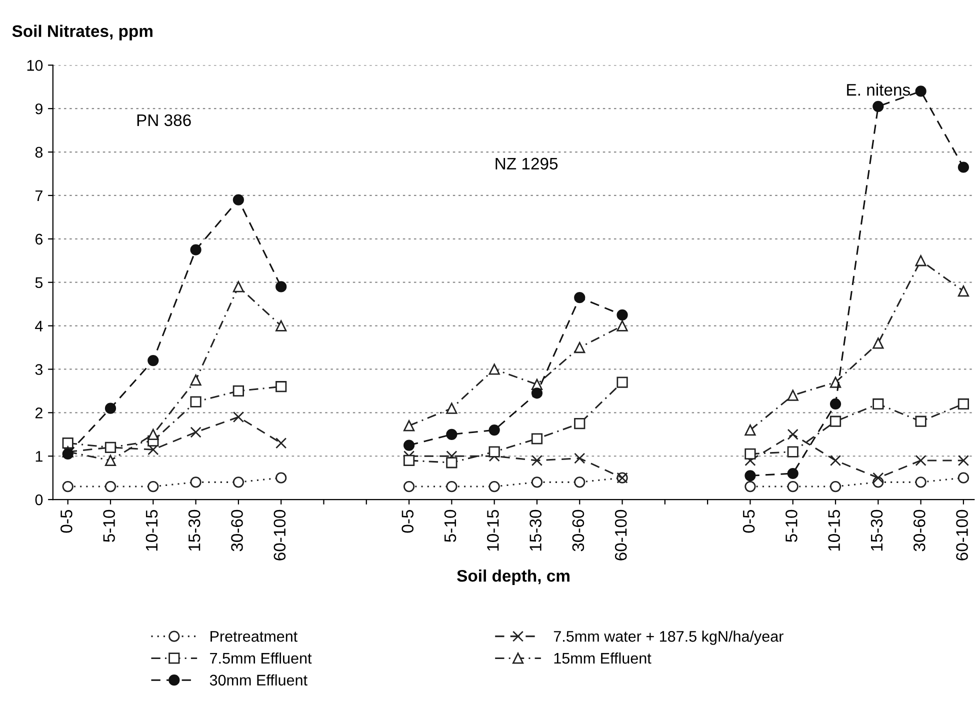 This screenshot has height=724, width=980. What do you see at coordinates (82, 32) in the screenshot?
I see `y-axis-title: Soil Nitrates, ppm` at bounding box center [82, 32].